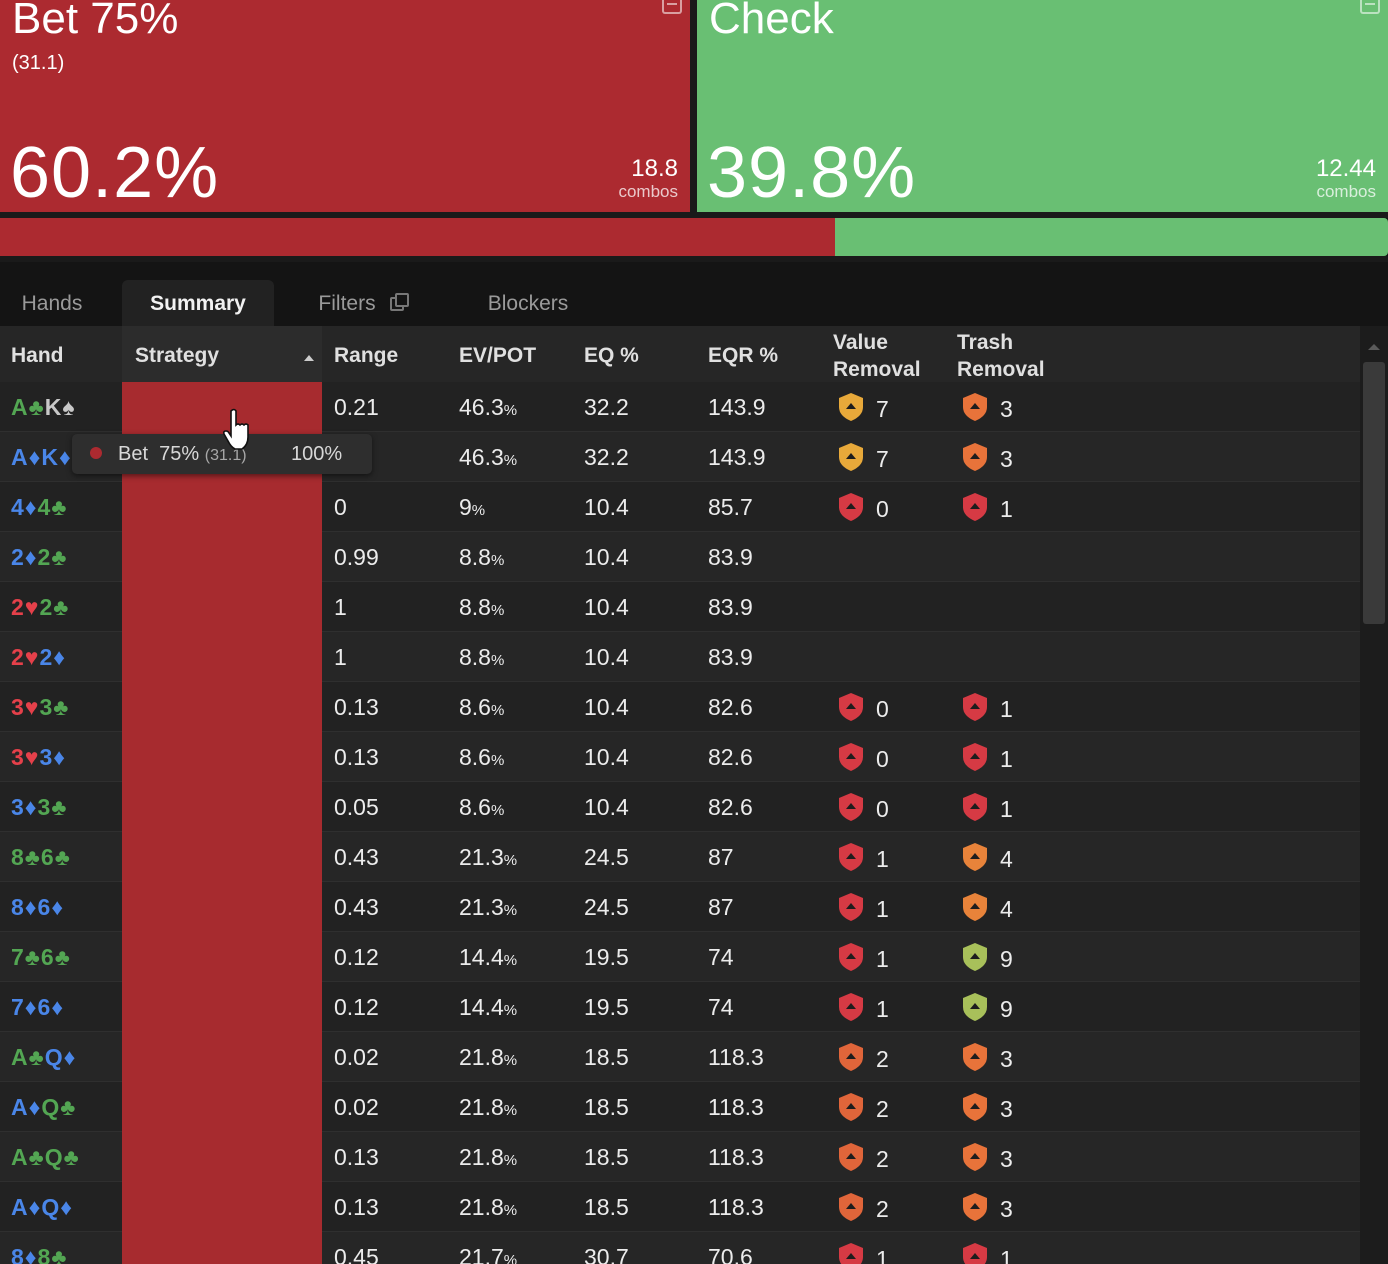 The width and height of the screenshot is (1388, 1264). What do you see at coordinates (680, 1248) in the screenshot?
I see `table-row: 8♦8♣ 0.45 21.7% 30.7 70.6 1 1` at bounding box center [680, 1248].